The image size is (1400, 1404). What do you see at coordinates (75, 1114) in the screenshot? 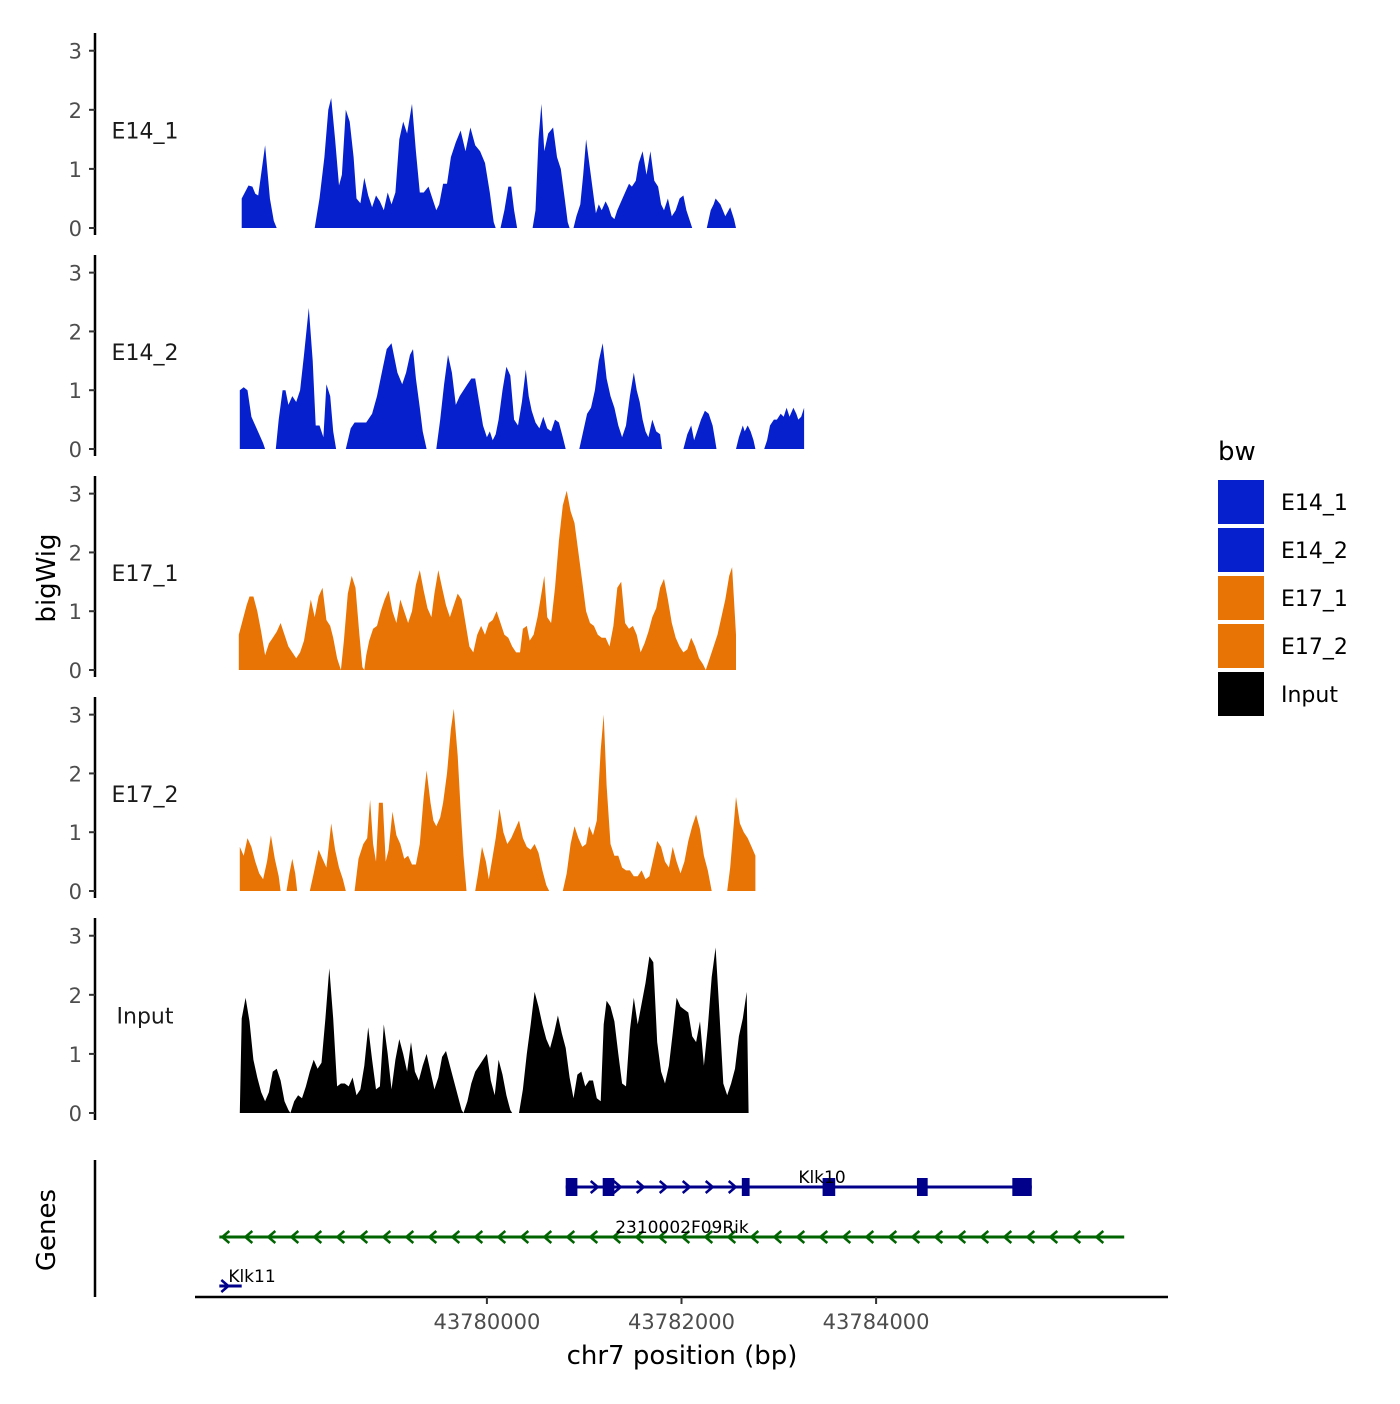
I see `y-tick-label-Input-0: 0` at bounding box center [75, 1114].